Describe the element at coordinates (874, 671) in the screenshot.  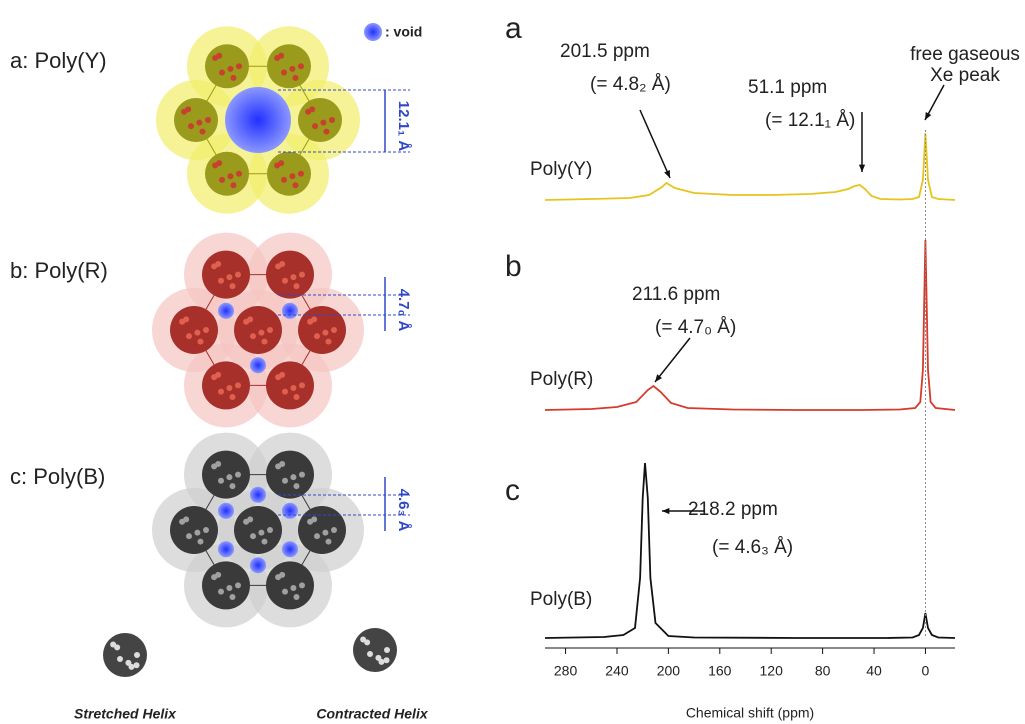
I see `x-tick-label: 40` at that location.